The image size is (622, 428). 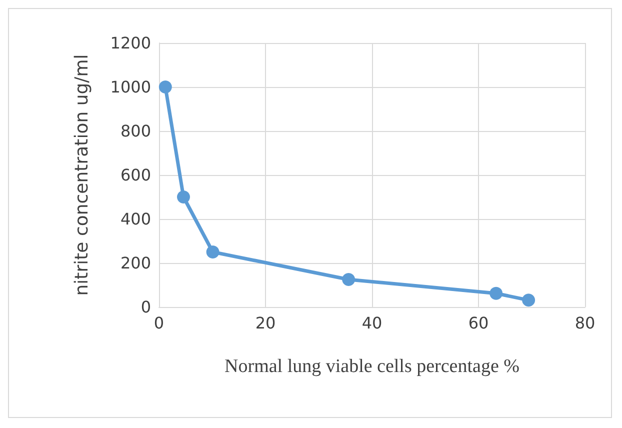 What do you see at coordinates (130, 43) in the screenshot?
I see `y-tick-label: 1200` at bounding box center [130, 43].